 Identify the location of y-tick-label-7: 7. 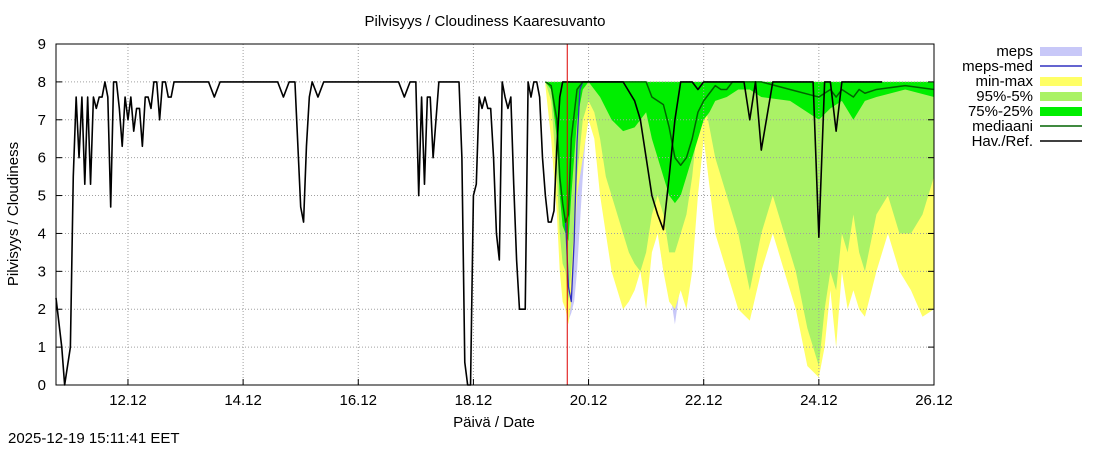
(42, 120).